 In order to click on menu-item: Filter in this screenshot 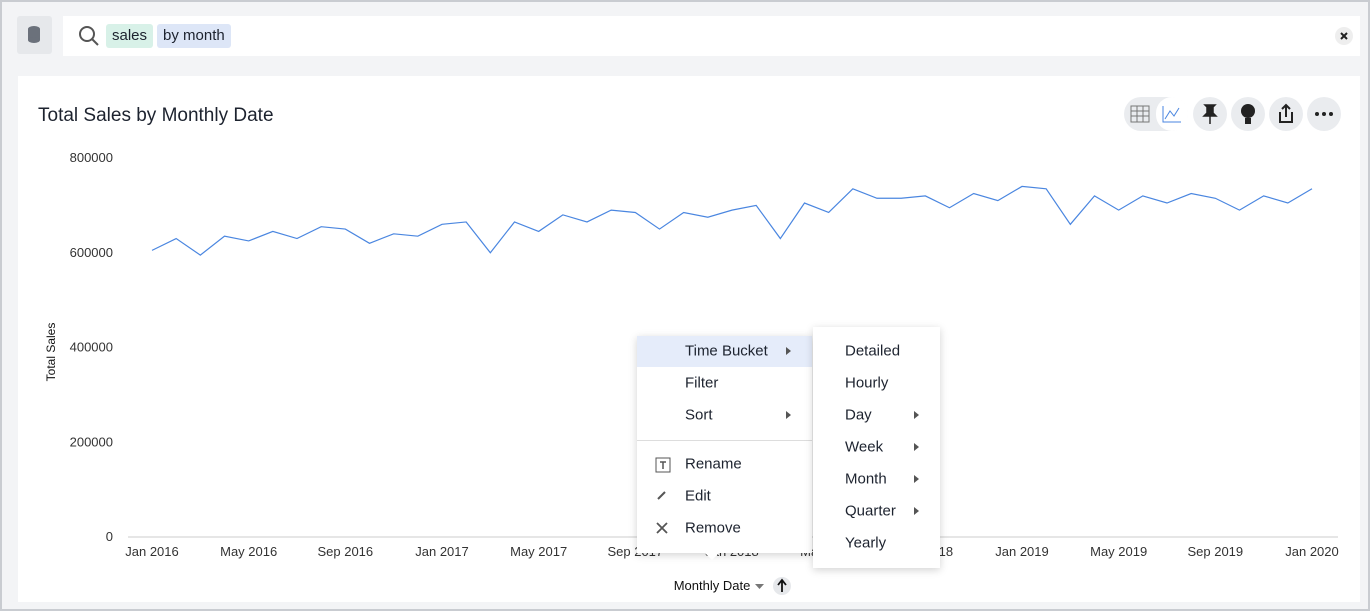, I will do `click(702, 383)`.